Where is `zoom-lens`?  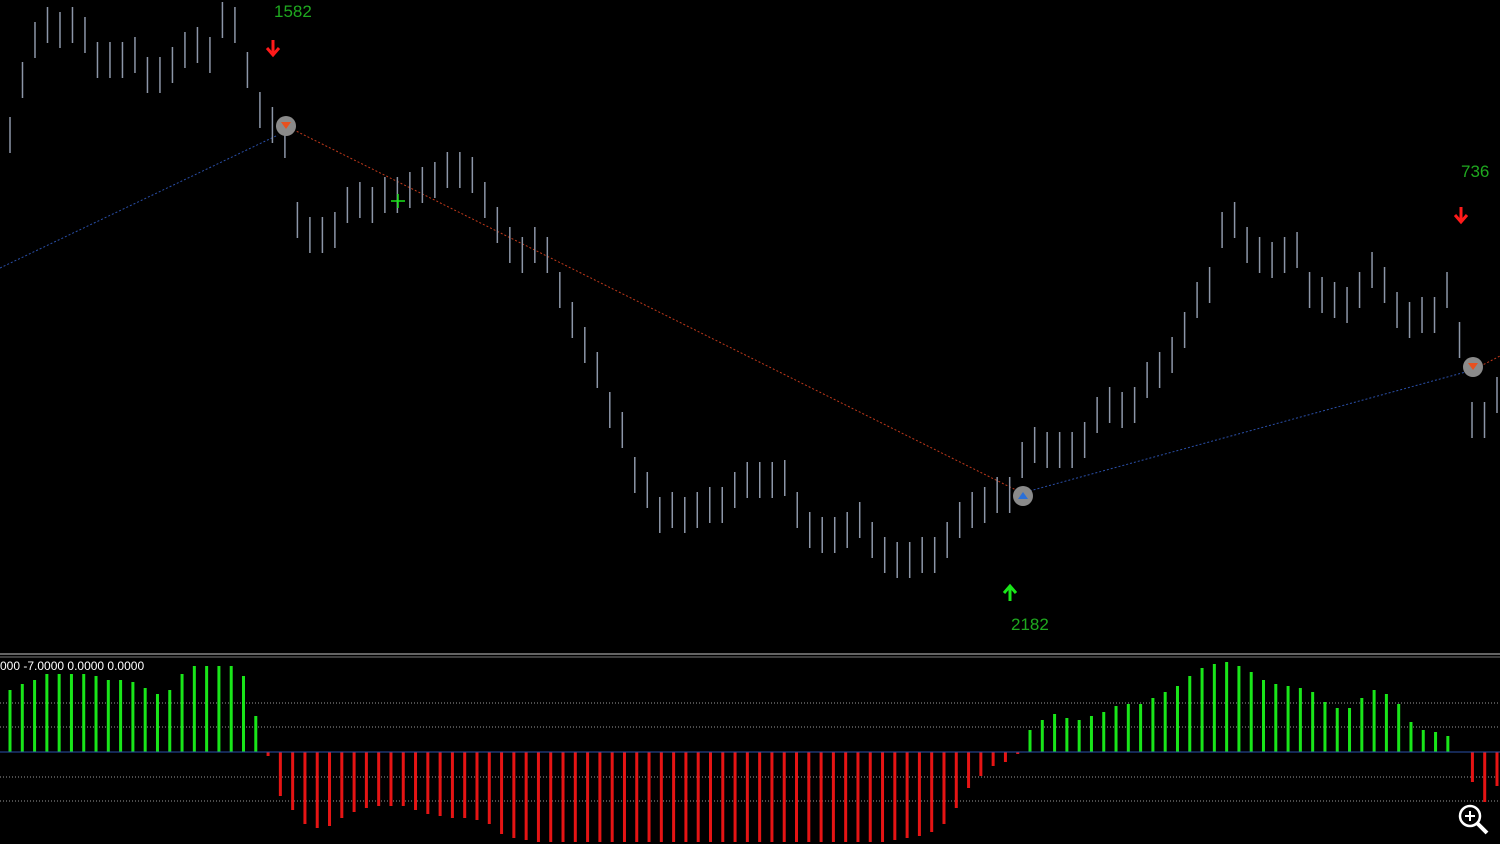
zoom-lens is located at coordinates (1470, 816).